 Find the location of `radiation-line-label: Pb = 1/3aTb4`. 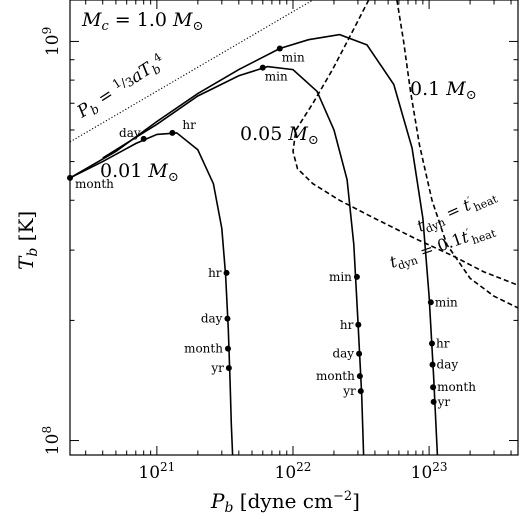

radiation-line-label: Pb = 1/3aTb4 is located at coordinates (121, 86).